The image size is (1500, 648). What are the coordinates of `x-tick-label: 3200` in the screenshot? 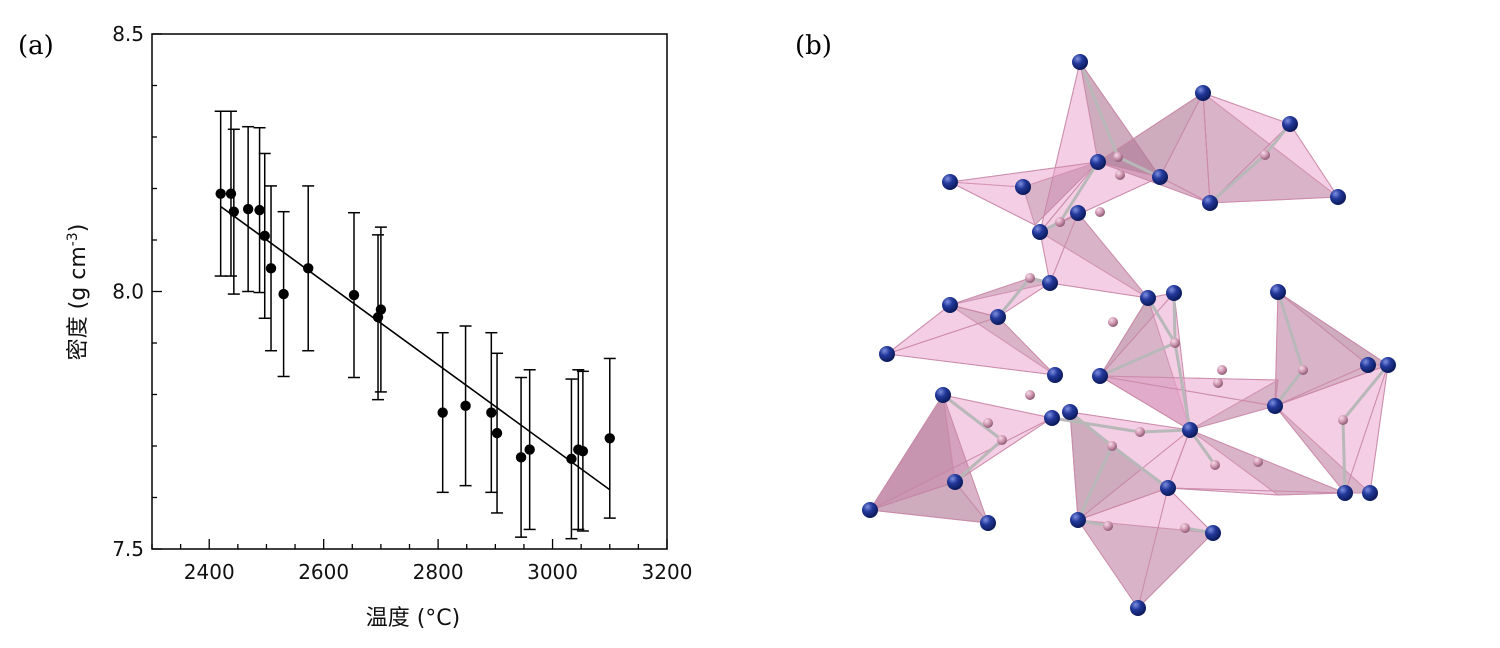 It's located at (667, 572).